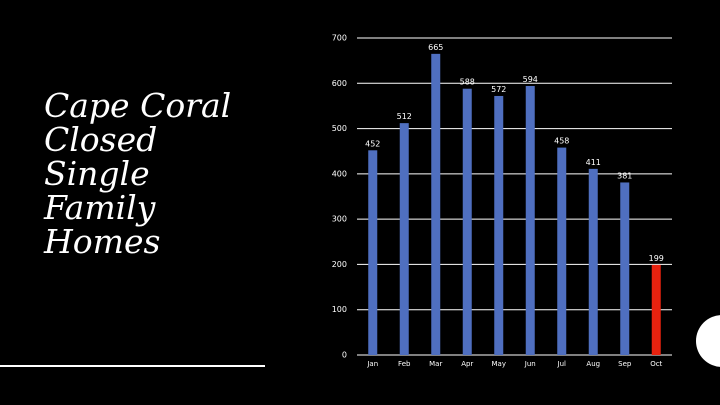  I want to click on slide-title-line: Single, so click(97, 173).